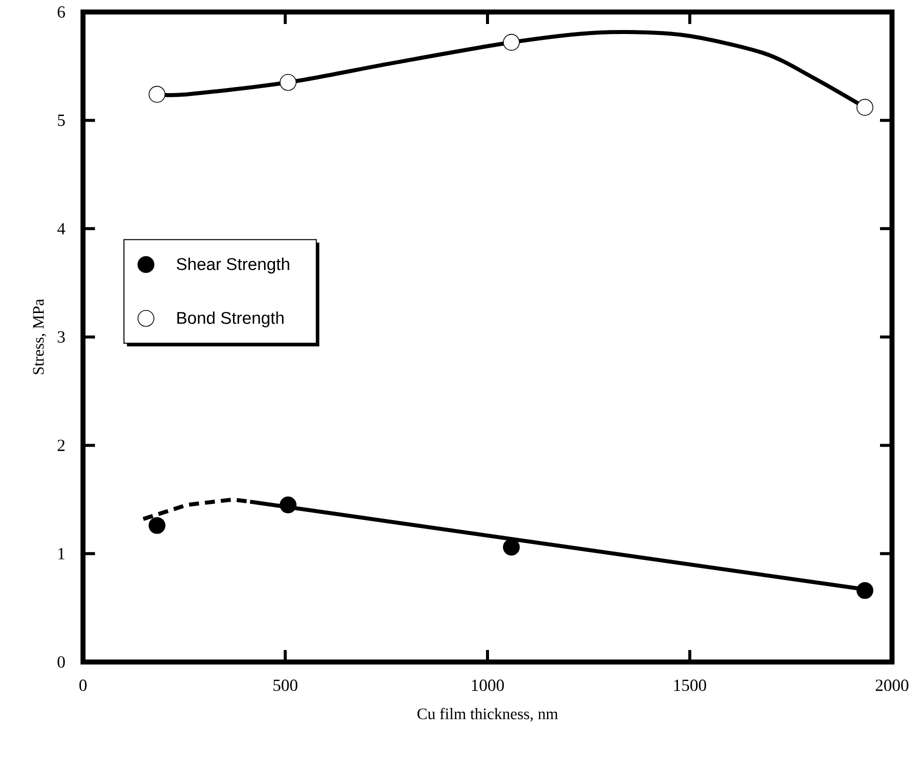 The image size is (920, 760). I want to click on y-tick-label: 4, so click(61, 228).